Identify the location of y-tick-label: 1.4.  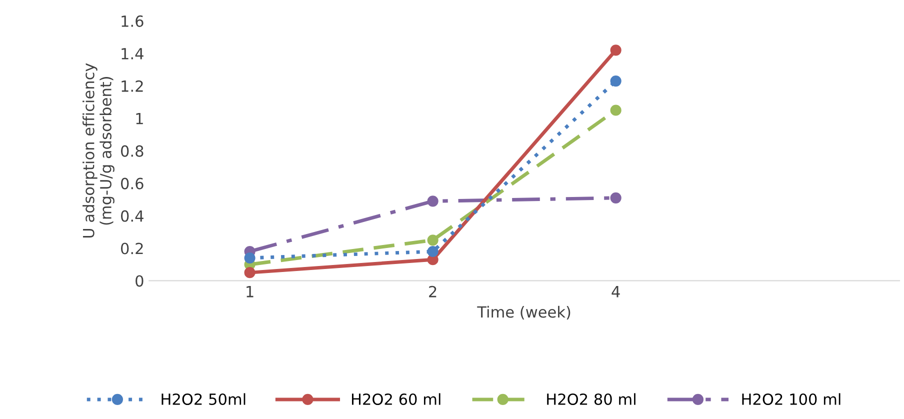
(133, 54).